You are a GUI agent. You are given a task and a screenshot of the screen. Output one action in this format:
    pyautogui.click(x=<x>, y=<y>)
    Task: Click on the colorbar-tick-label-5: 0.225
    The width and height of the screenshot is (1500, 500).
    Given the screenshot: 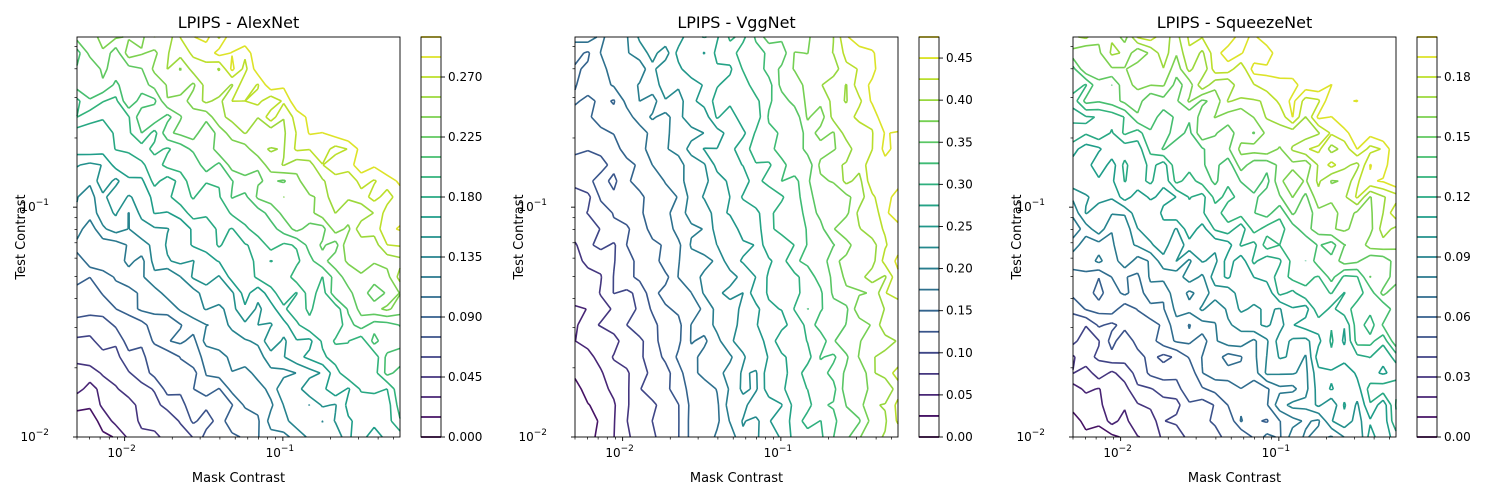 What is the action you would take?
    pyautogui.click(x=465, y=137)
    